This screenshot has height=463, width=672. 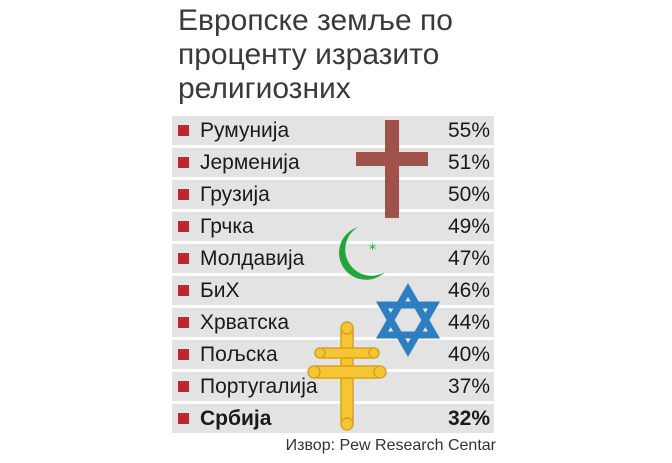 What do you see at coordinates (333, 258) in the screenshot?
I see `table-row: Молдавија 47%` at bounding box center [333, 258].